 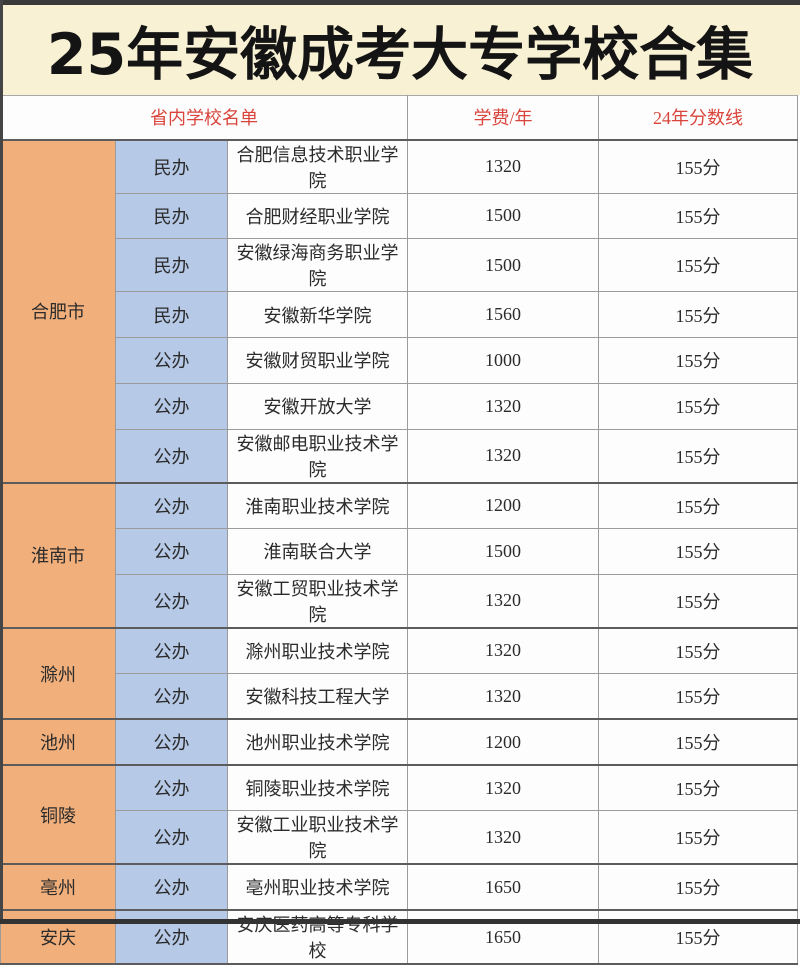 What do you see at coordinates (58, 555) in the screenshot?
I see `city-cell: 淮南市` at bounding box center [58, 555].